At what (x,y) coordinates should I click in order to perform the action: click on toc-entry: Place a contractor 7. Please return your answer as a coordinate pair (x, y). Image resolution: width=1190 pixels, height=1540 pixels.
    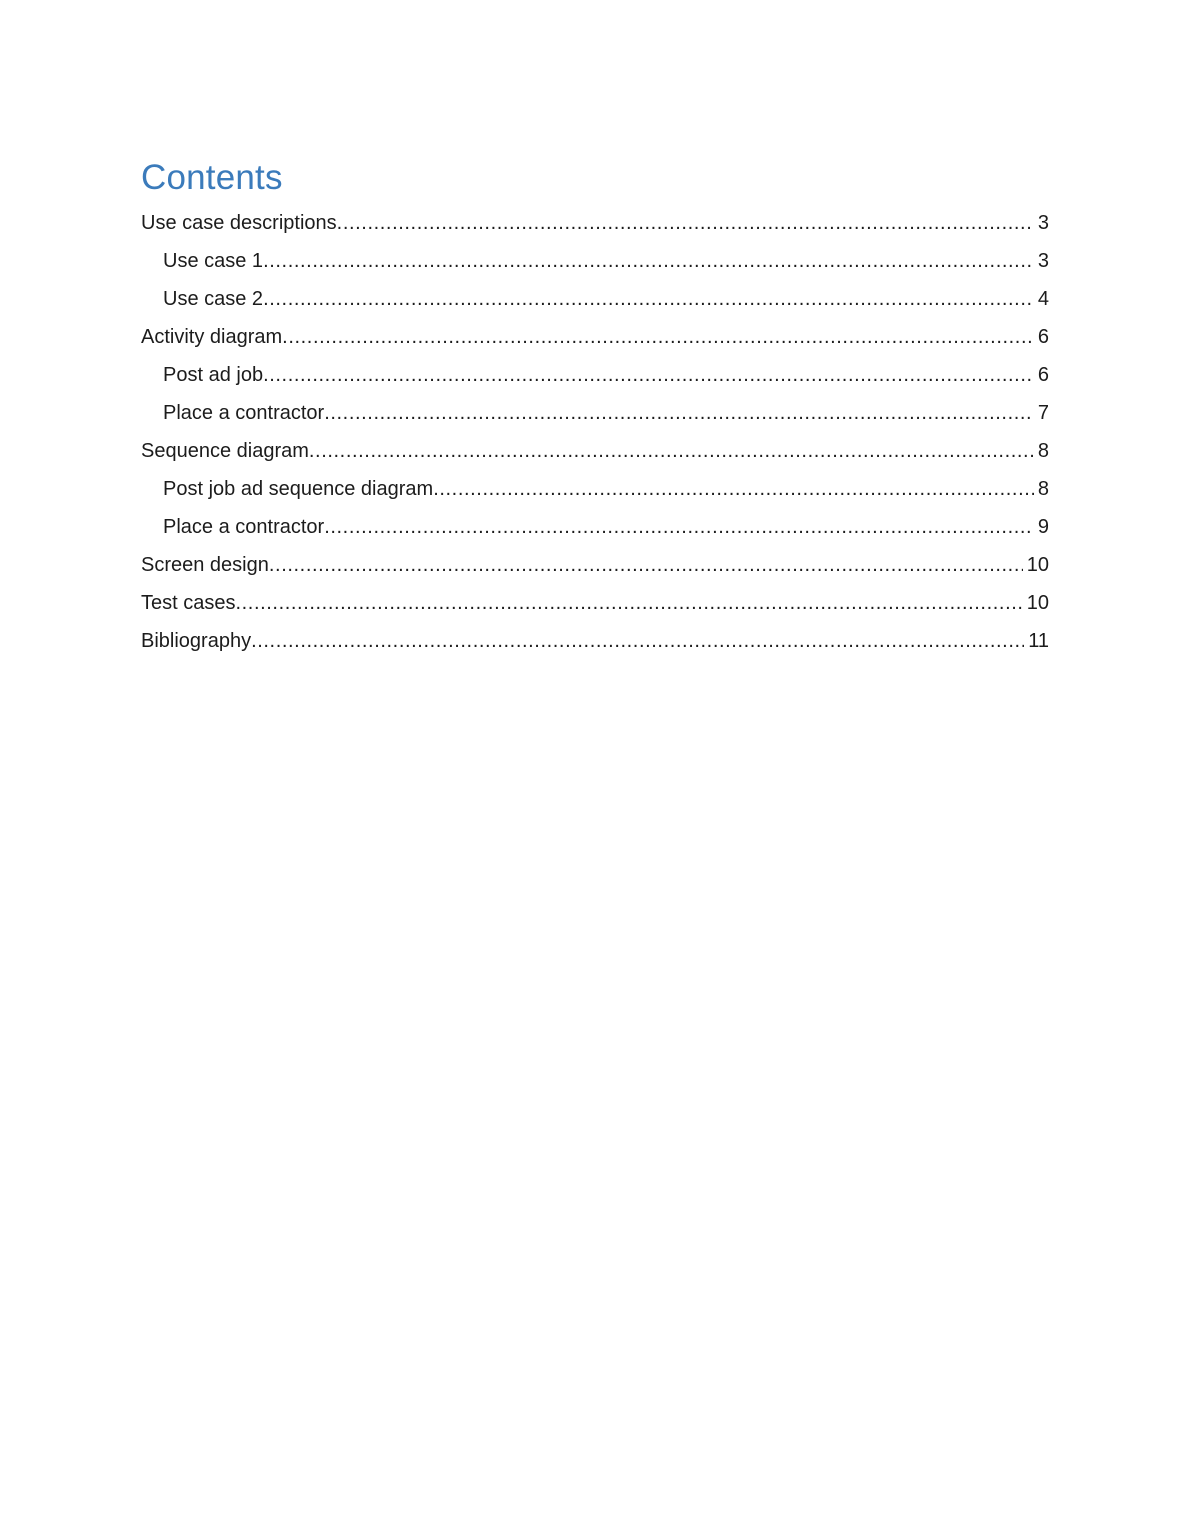
    Looking at the image, I should click on (595, 413).